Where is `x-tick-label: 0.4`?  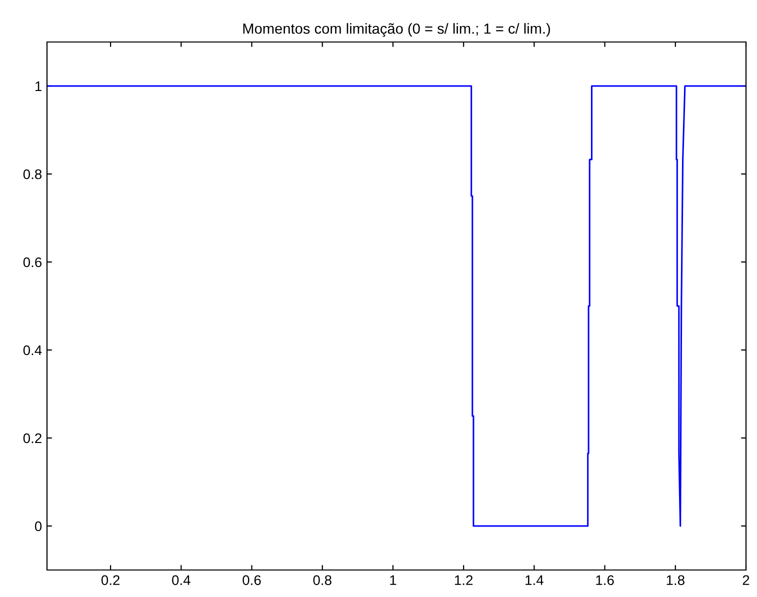 x-tick-label: 0.4 is located at coordinates (181, 580).